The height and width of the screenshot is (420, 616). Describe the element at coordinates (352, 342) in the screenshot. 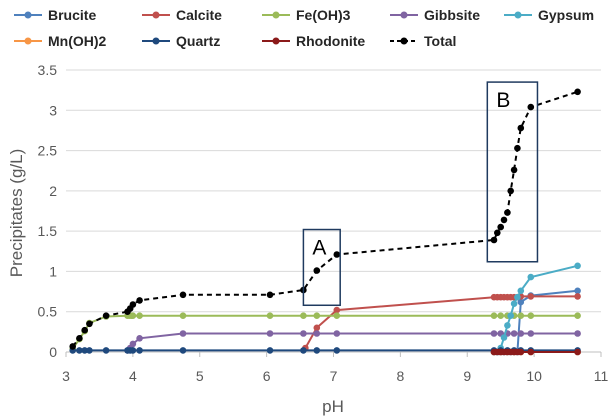

I see `series-line-gibbsite` at that location.